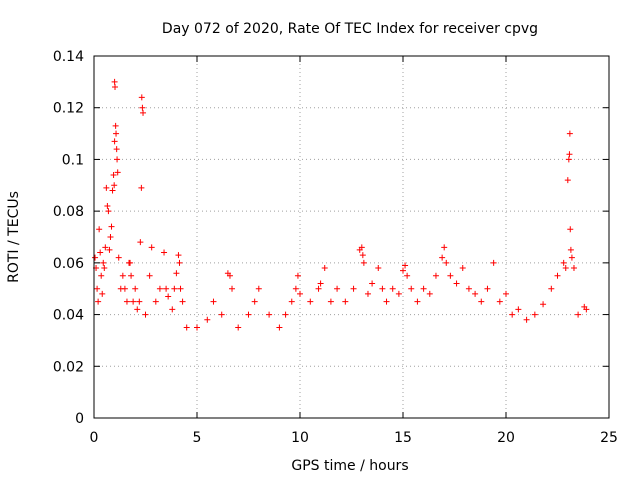 The image size is (640, 480). I want to click on x-tick-label: 20, so click(506, 438).